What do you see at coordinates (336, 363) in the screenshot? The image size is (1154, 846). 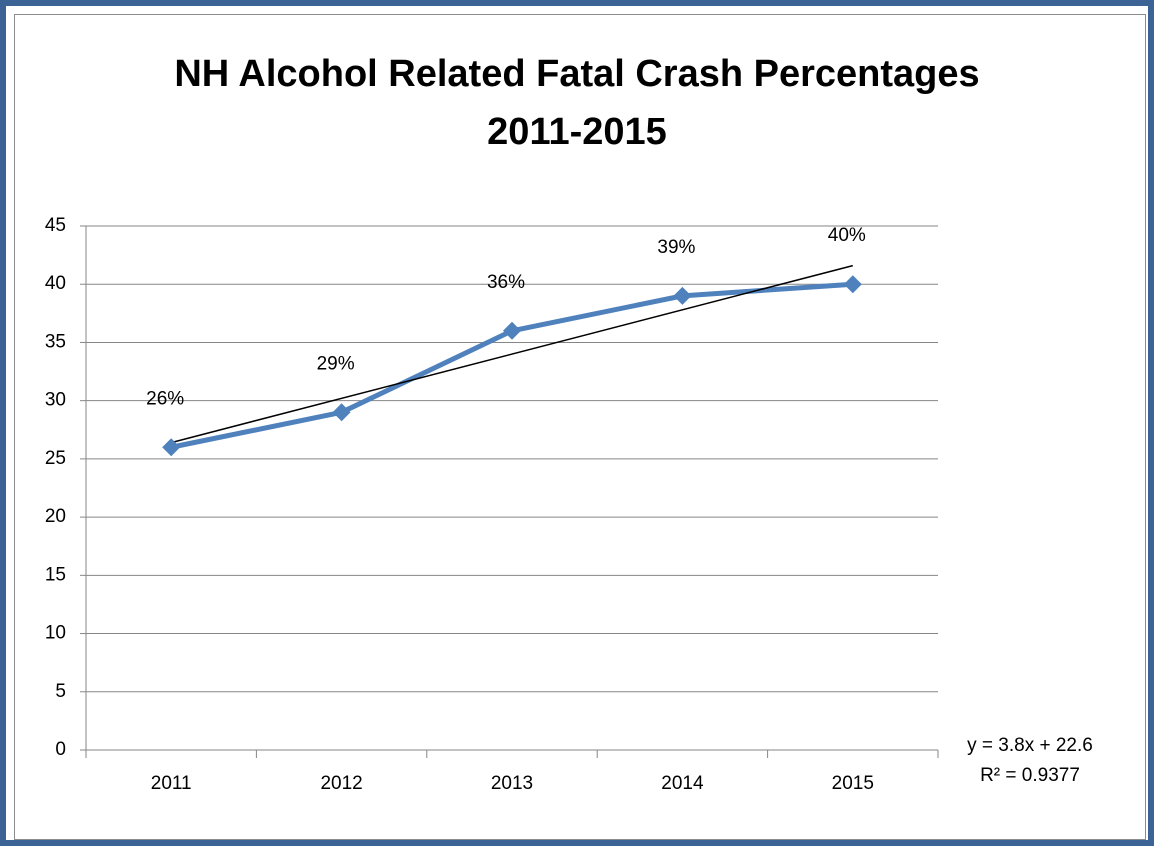 I see `data-label: 29%` at bounding box center [336, 363].